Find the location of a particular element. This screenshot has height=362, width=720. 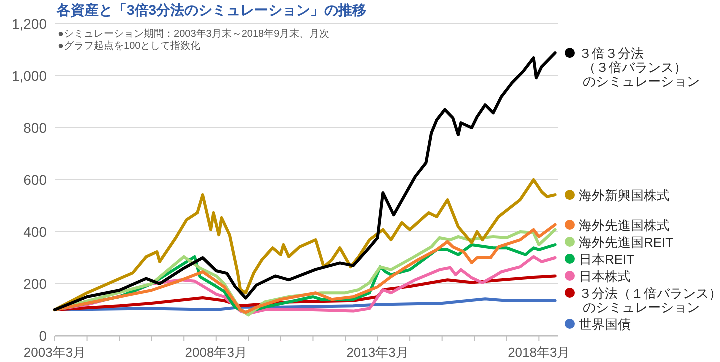

x-tick-label: 2013年3月 is located at coordinates (377, 352).